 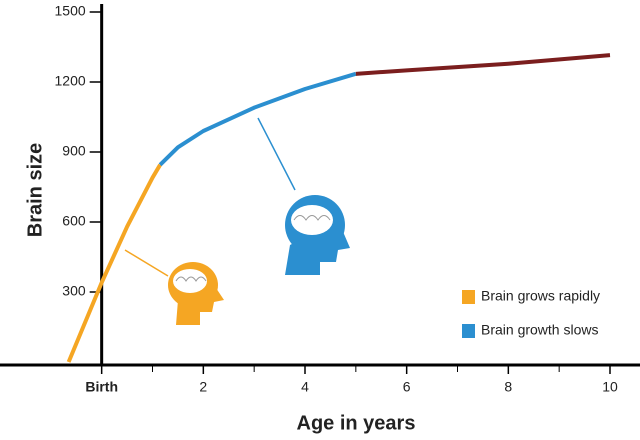 I want to click on connector-lines, so click(x=210, y=197).